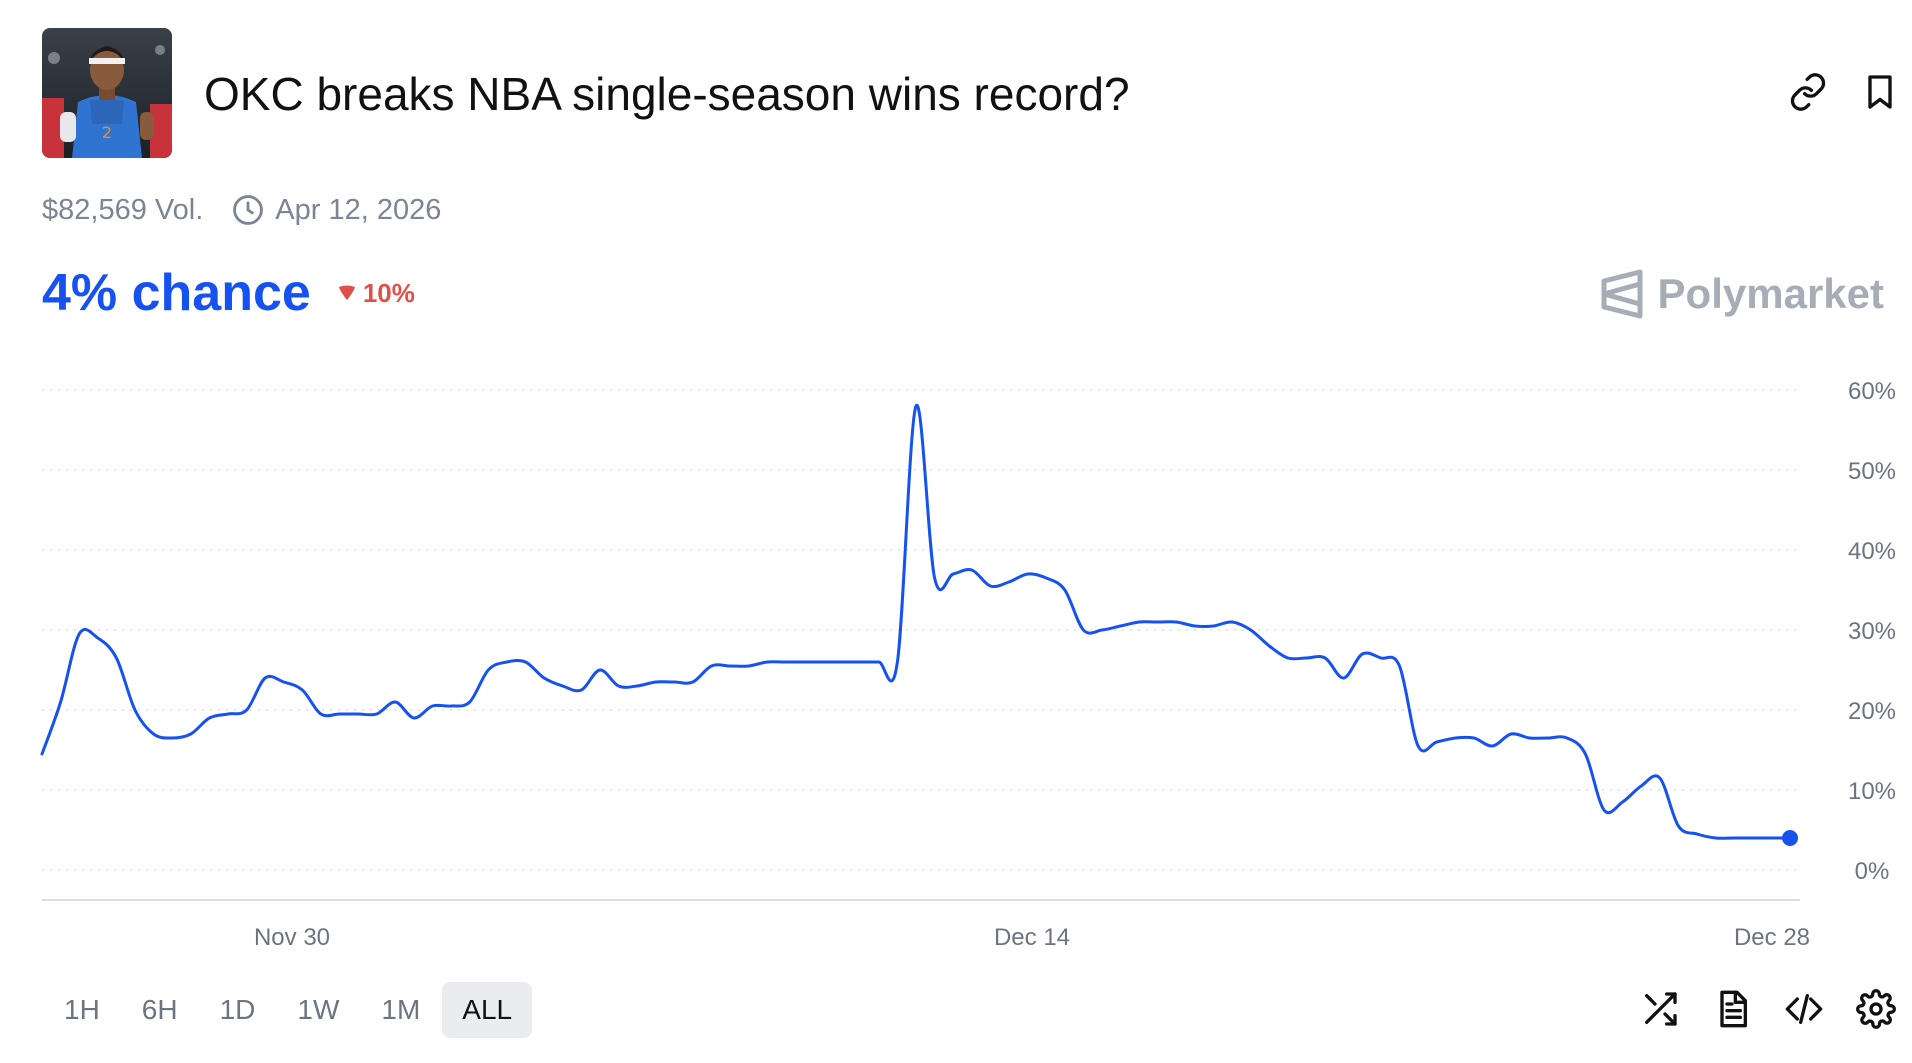  I want to click on svg-text: 2, so click(107, 132).